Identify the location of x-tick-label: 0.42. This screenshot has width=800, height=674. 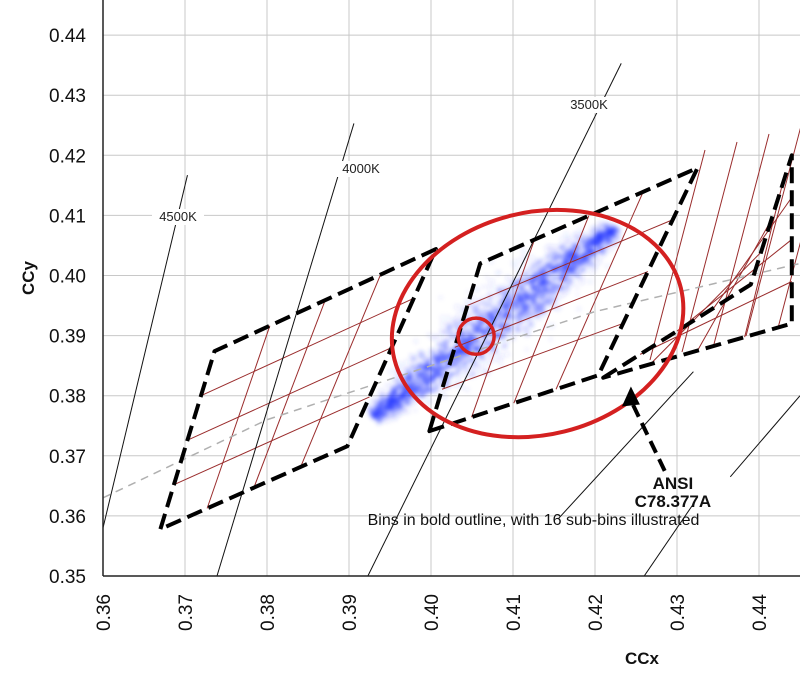
(596, 612).